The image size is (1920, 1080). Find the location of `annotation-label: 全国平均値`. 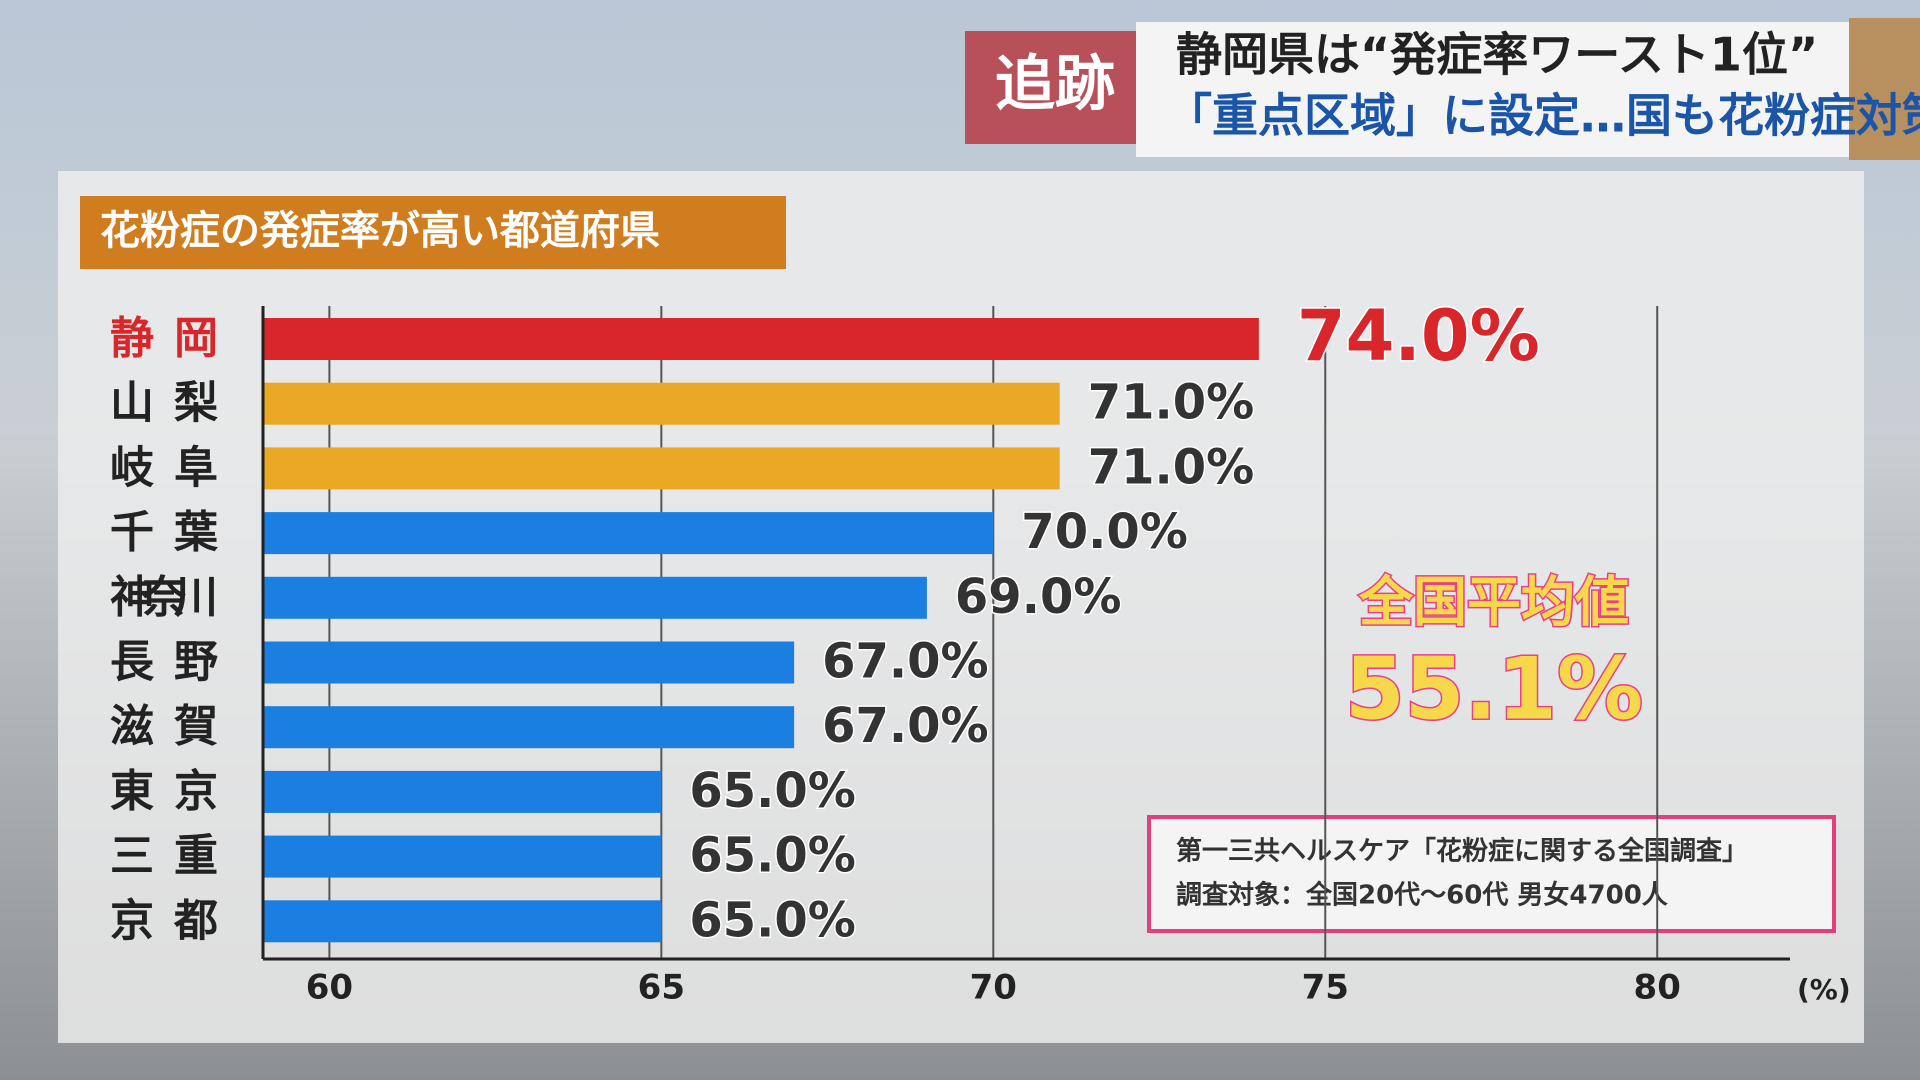

annotation-label: 全国平均値 is located at coordinates (1493, 602).